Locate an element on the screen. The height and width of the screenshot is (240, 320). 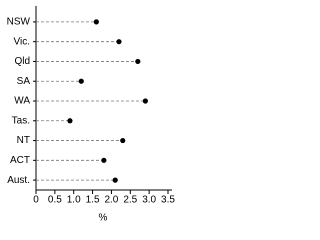
y-tick-label: Aust. is located at coordinates (18, 180).